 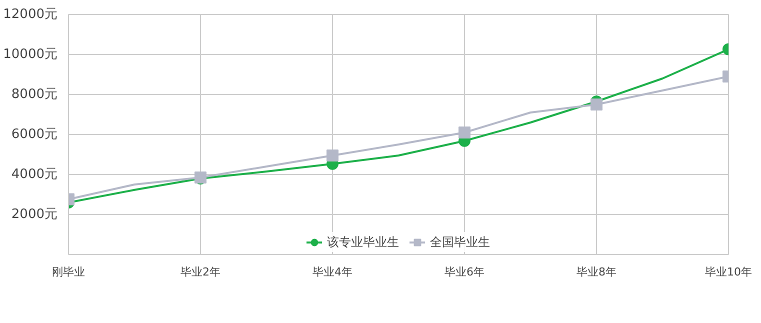 What do you see at coordinates (464, 272) in the screenshot?
I see `x-tick-label: 毕业6年` at bounding box center [464, 272].